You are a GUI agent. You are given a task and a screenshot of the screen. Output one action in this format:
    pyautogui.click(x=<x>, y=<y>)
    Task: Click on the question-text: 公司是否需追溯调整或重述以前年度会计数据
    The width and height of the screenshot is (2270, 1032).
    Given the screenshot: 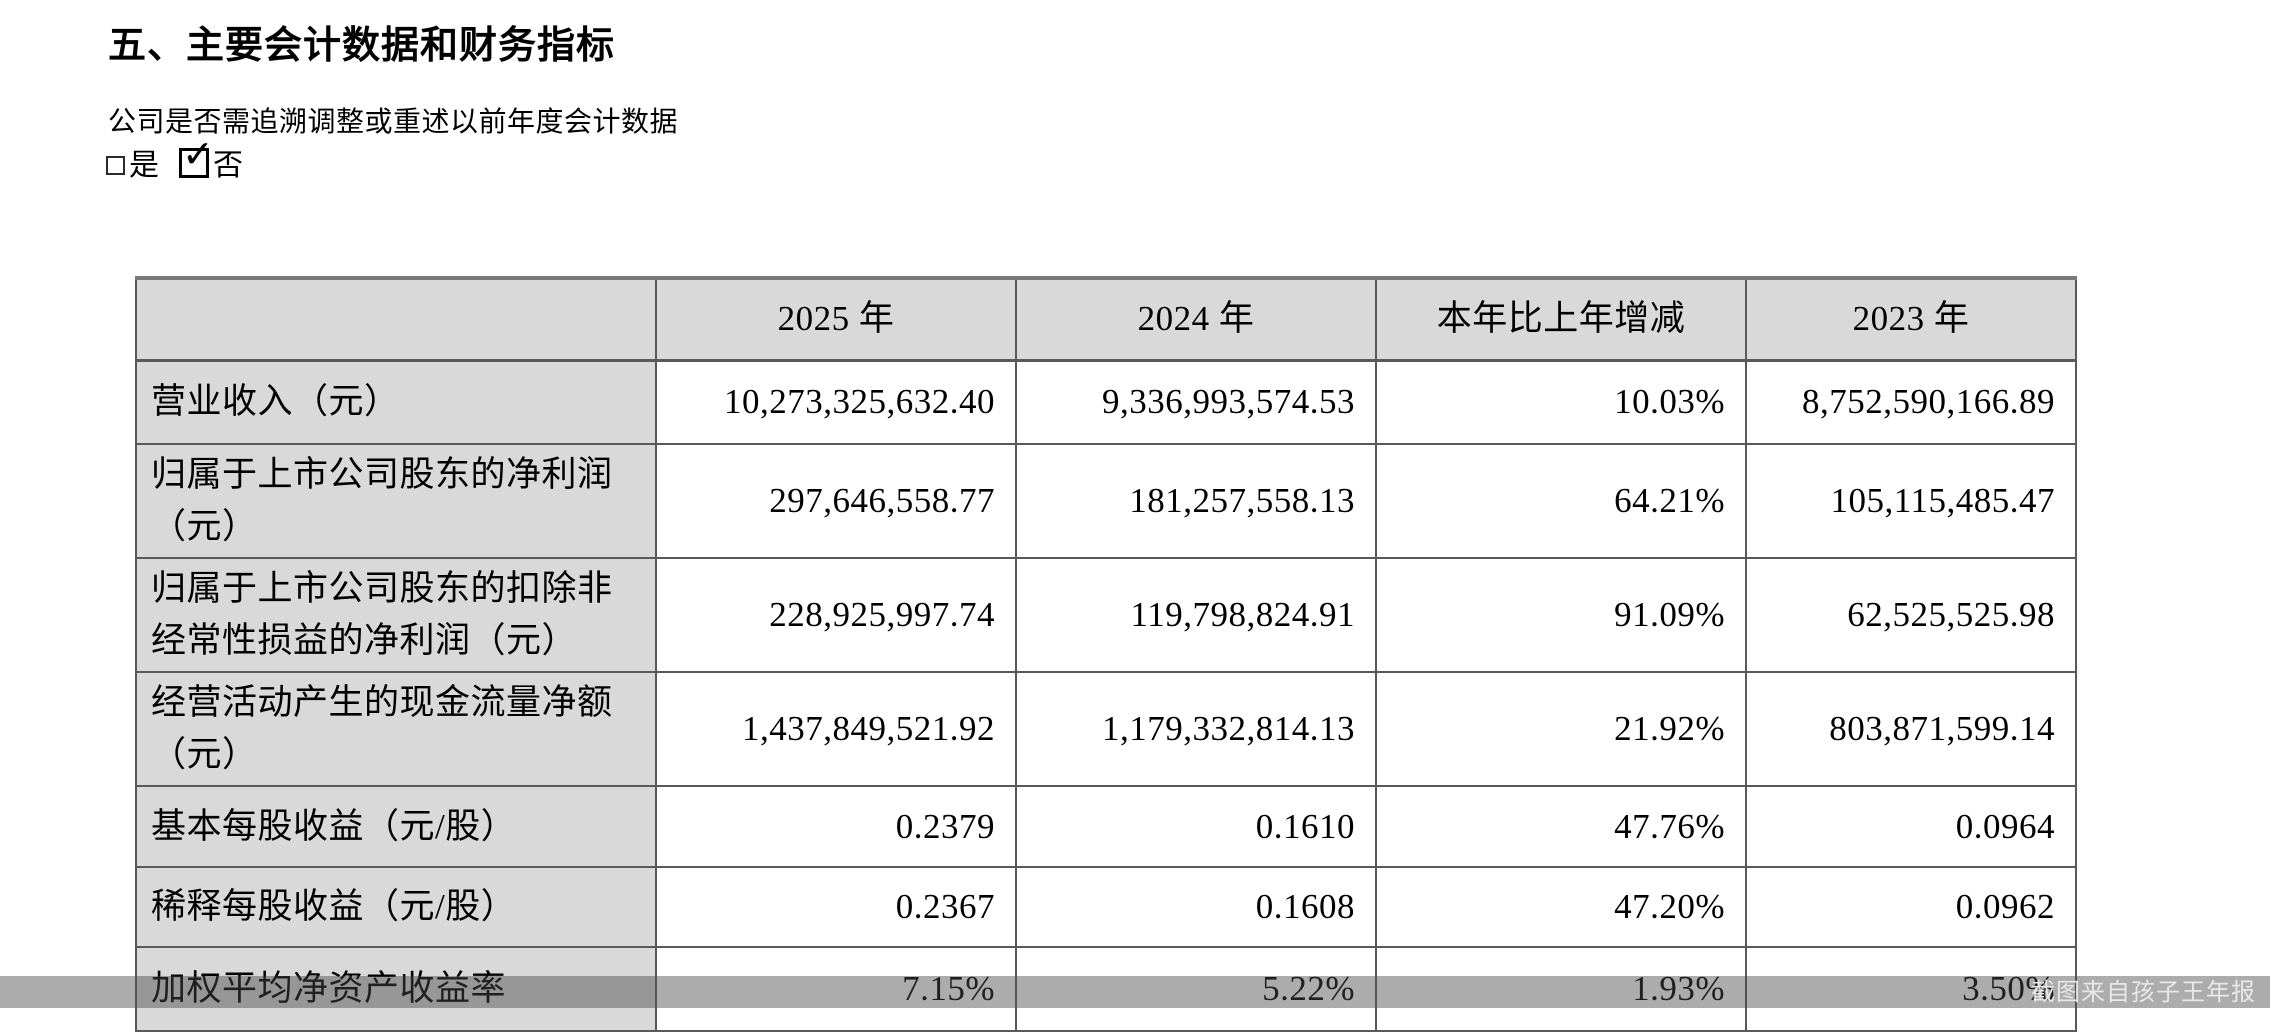 What is the action you would take?
    pyautogui.click(x=393, y=122)
    